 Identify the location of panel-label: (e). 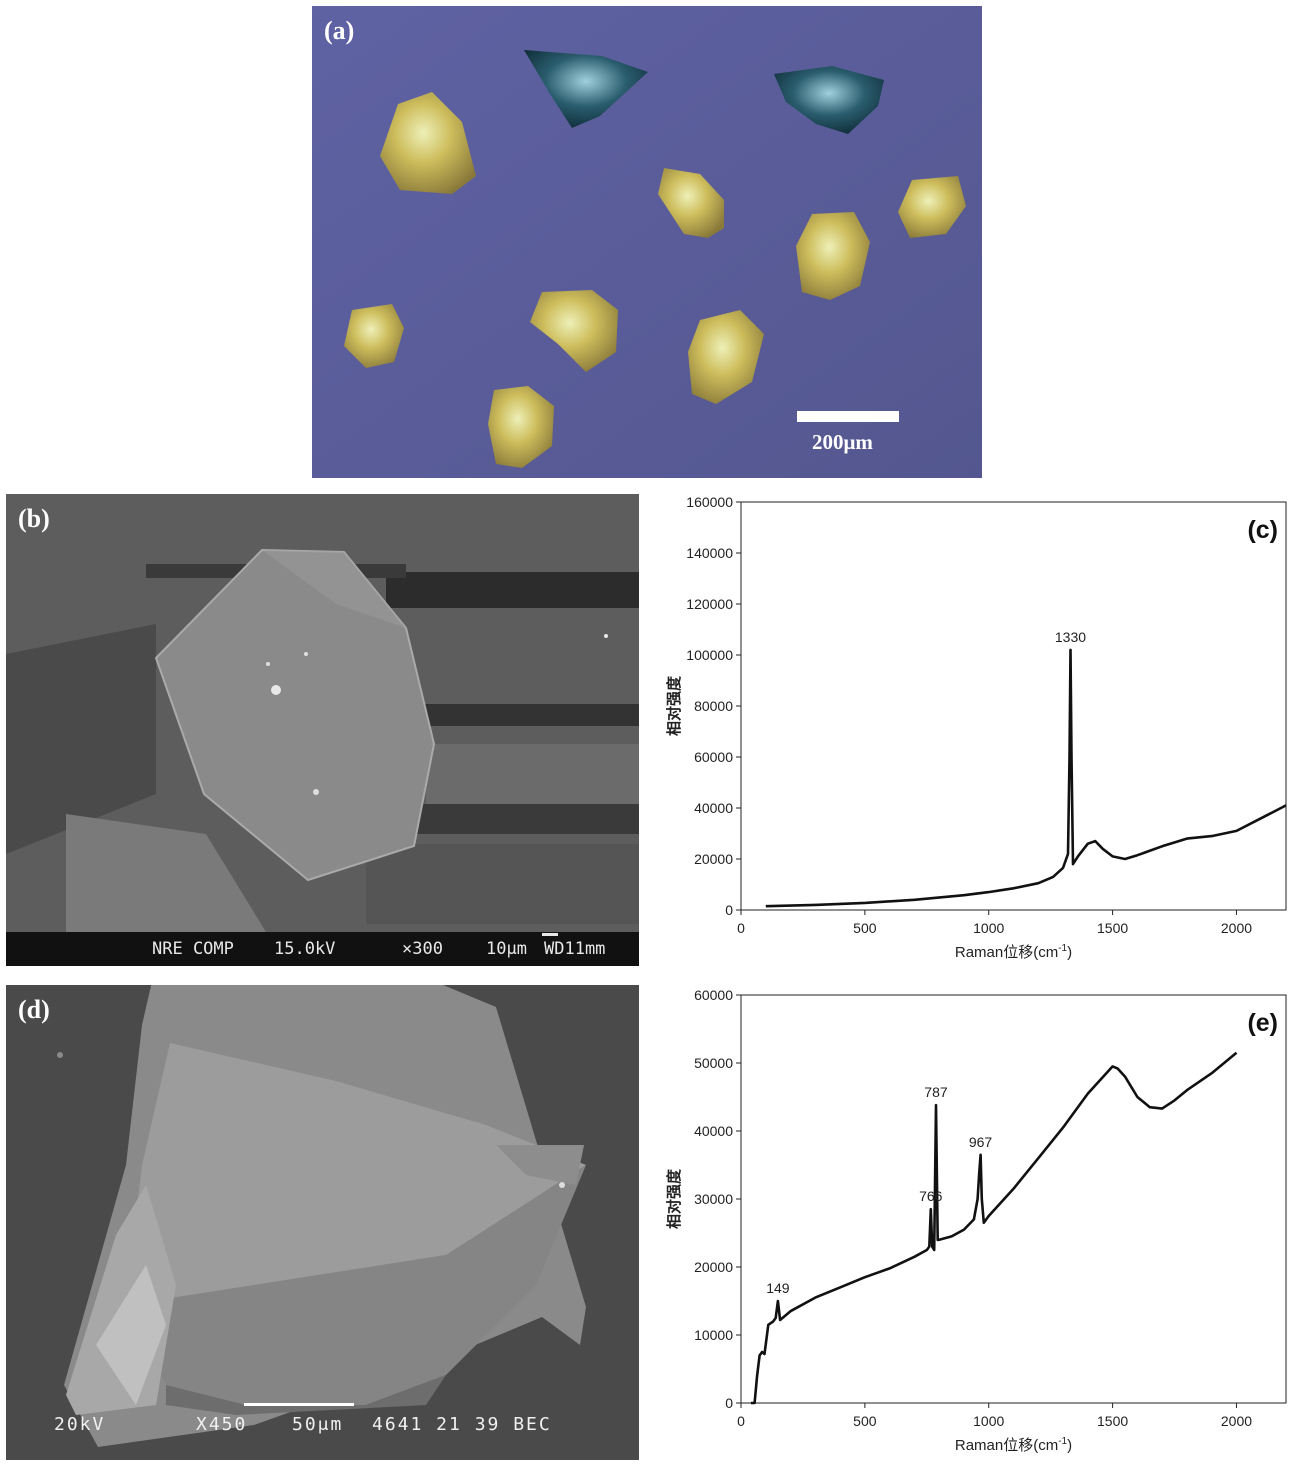
(1262, 1023).